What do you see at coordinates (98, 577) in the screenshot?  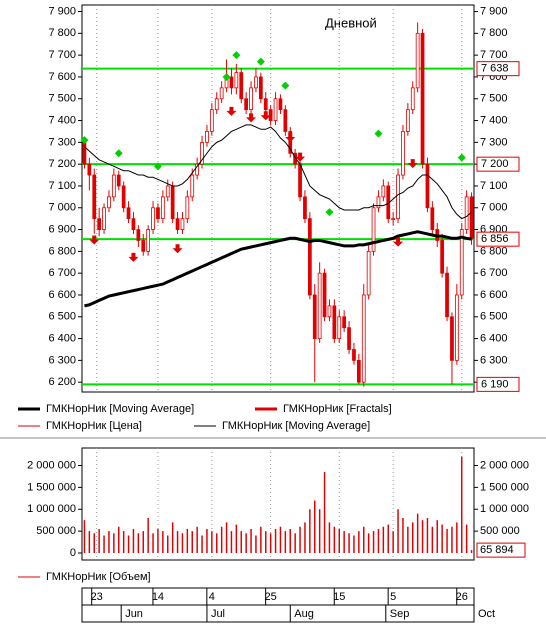 I see `legend-label: ГМКНорНик [Объем]` at bounding box center [98, 577].